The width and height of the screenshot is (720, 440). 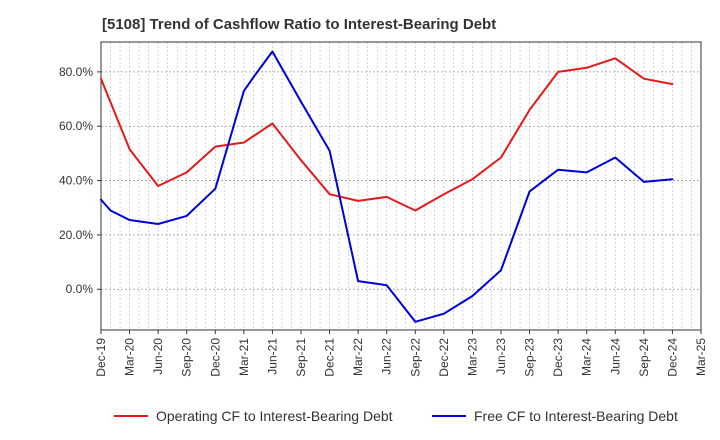 I want to click on legend-label-operating-cf: Operating CF to Interest-Bearing Debt, so click(x=274, y=416).